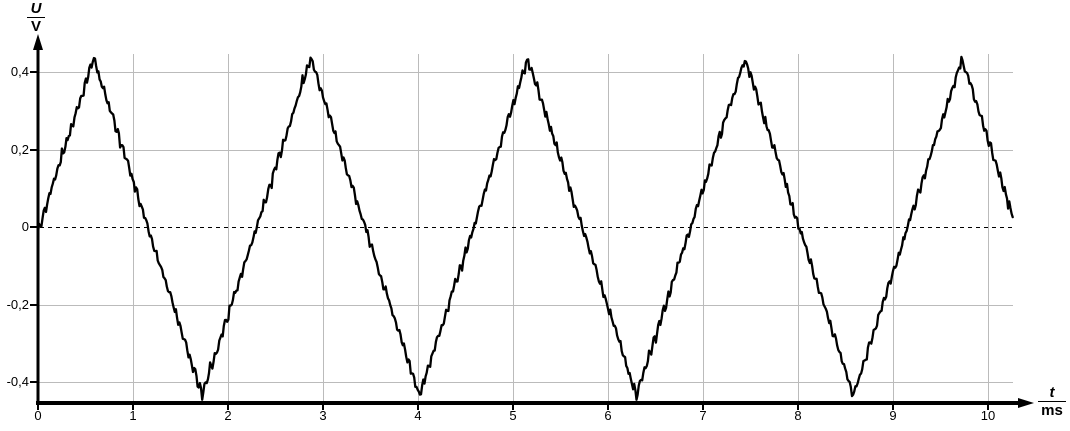 This screenshot has width=1070, height=431. I want to click on y-tick-label: -0,4, so click(17, 381).